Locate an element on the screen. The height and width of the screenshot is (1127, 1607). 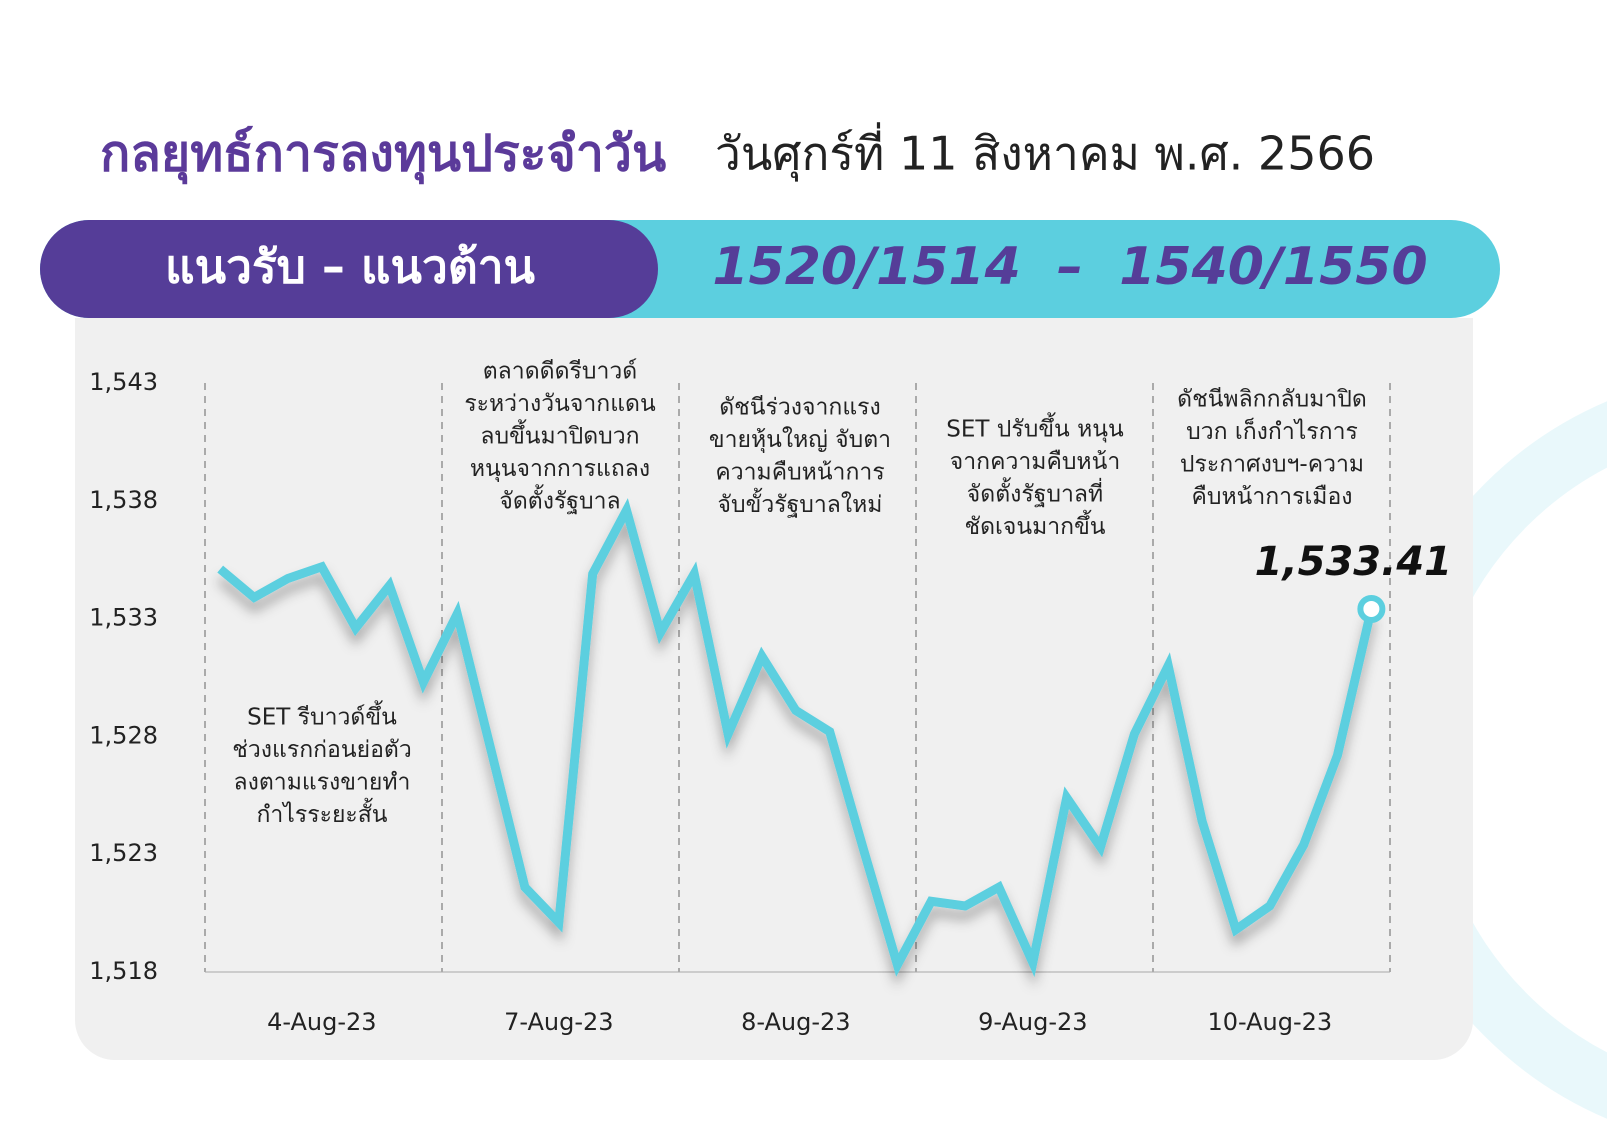
annotation: หนุนจากการแถลง is located at coordinates (560, 469).